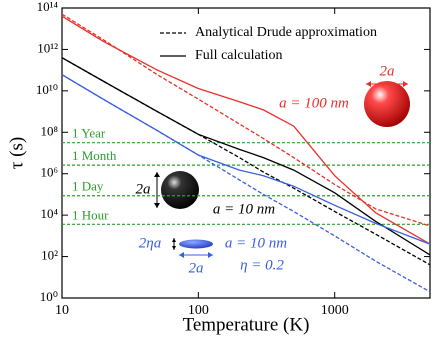  Describe the element at coordinates (335, 310) in the screenshot. I see `x-tick-label: 1000` at that location.